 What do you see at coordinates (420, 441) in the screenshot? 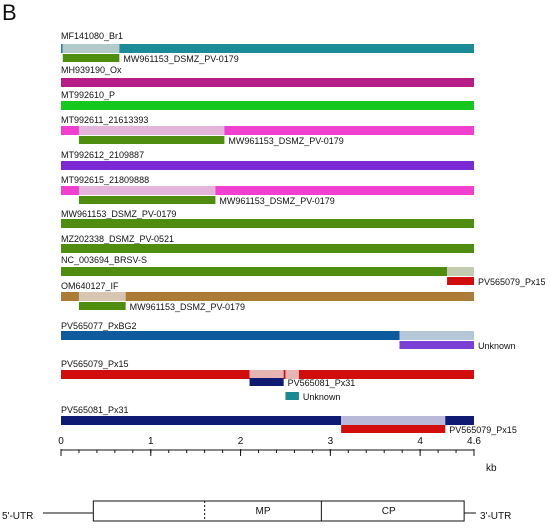
I see `axis-tick-label: 4` at bounding box center [420, 441].